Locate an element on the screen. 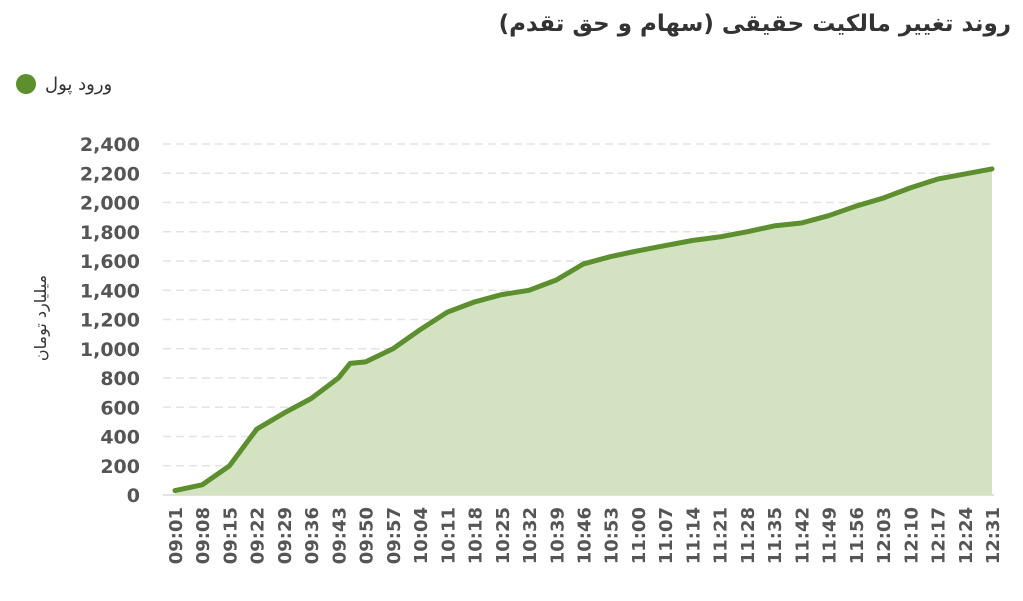 This screenshot has height=601, width=1023. y-tick-label: 2,400 is located at coordinates (110, 145).